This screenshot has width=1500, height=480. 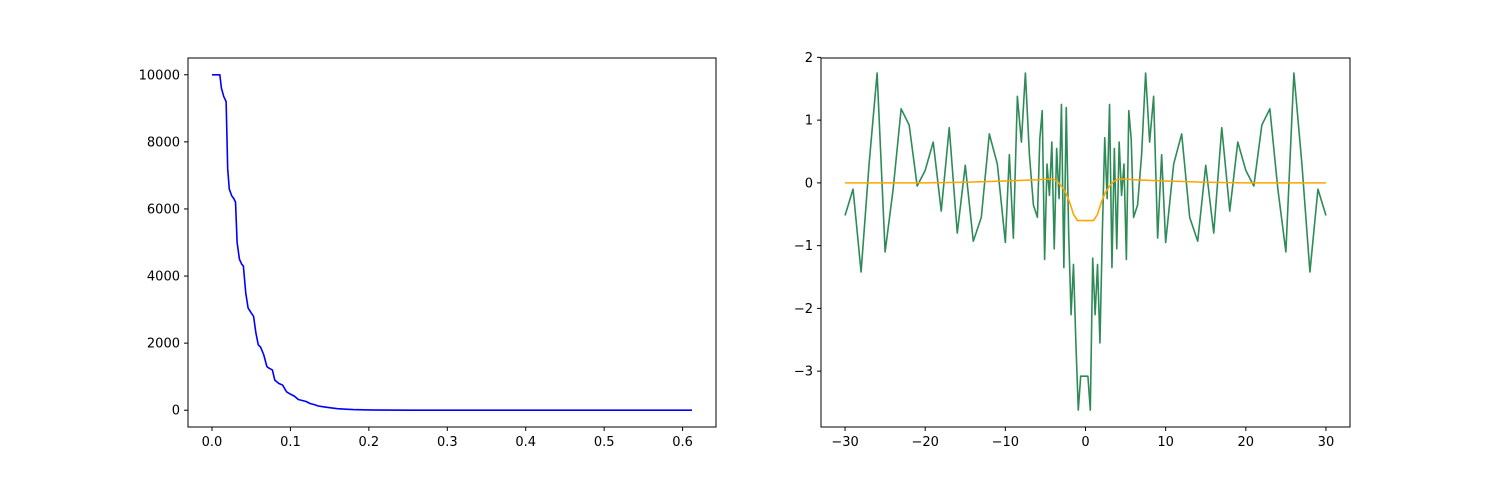 I want to click on y-tick-label: −1, so click(x=803, y=246).